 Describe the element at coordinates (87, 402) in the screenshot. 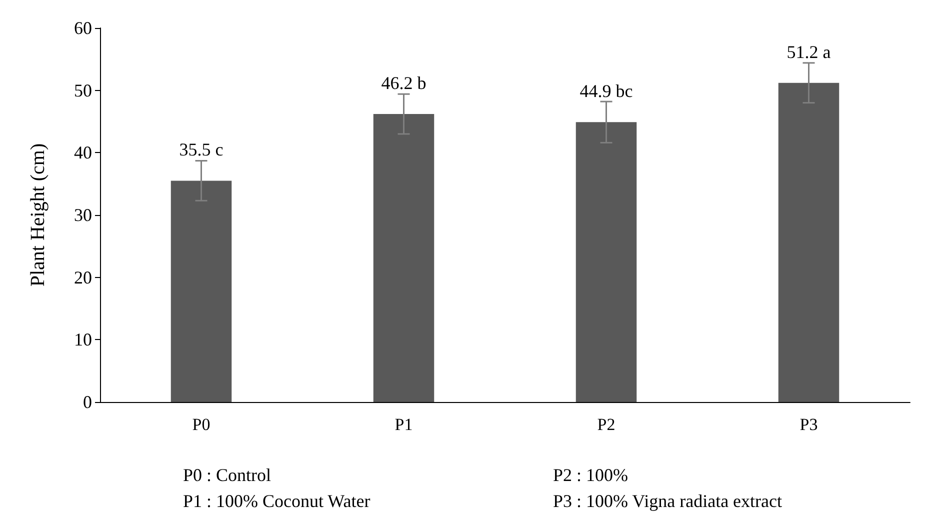

I see `y-tick-label: 0` at that location.